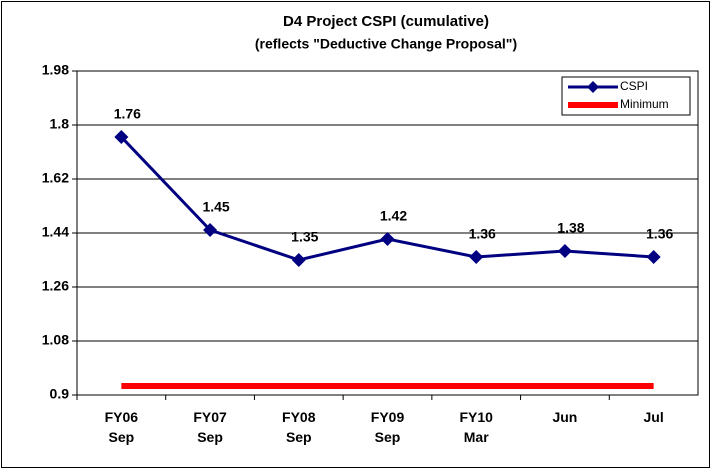 This screenshot has width=712, height=470. Describe the element at coordinates (121, 427) in the screenshot. I see `x-tick-label: FY06 Sep` at that location.